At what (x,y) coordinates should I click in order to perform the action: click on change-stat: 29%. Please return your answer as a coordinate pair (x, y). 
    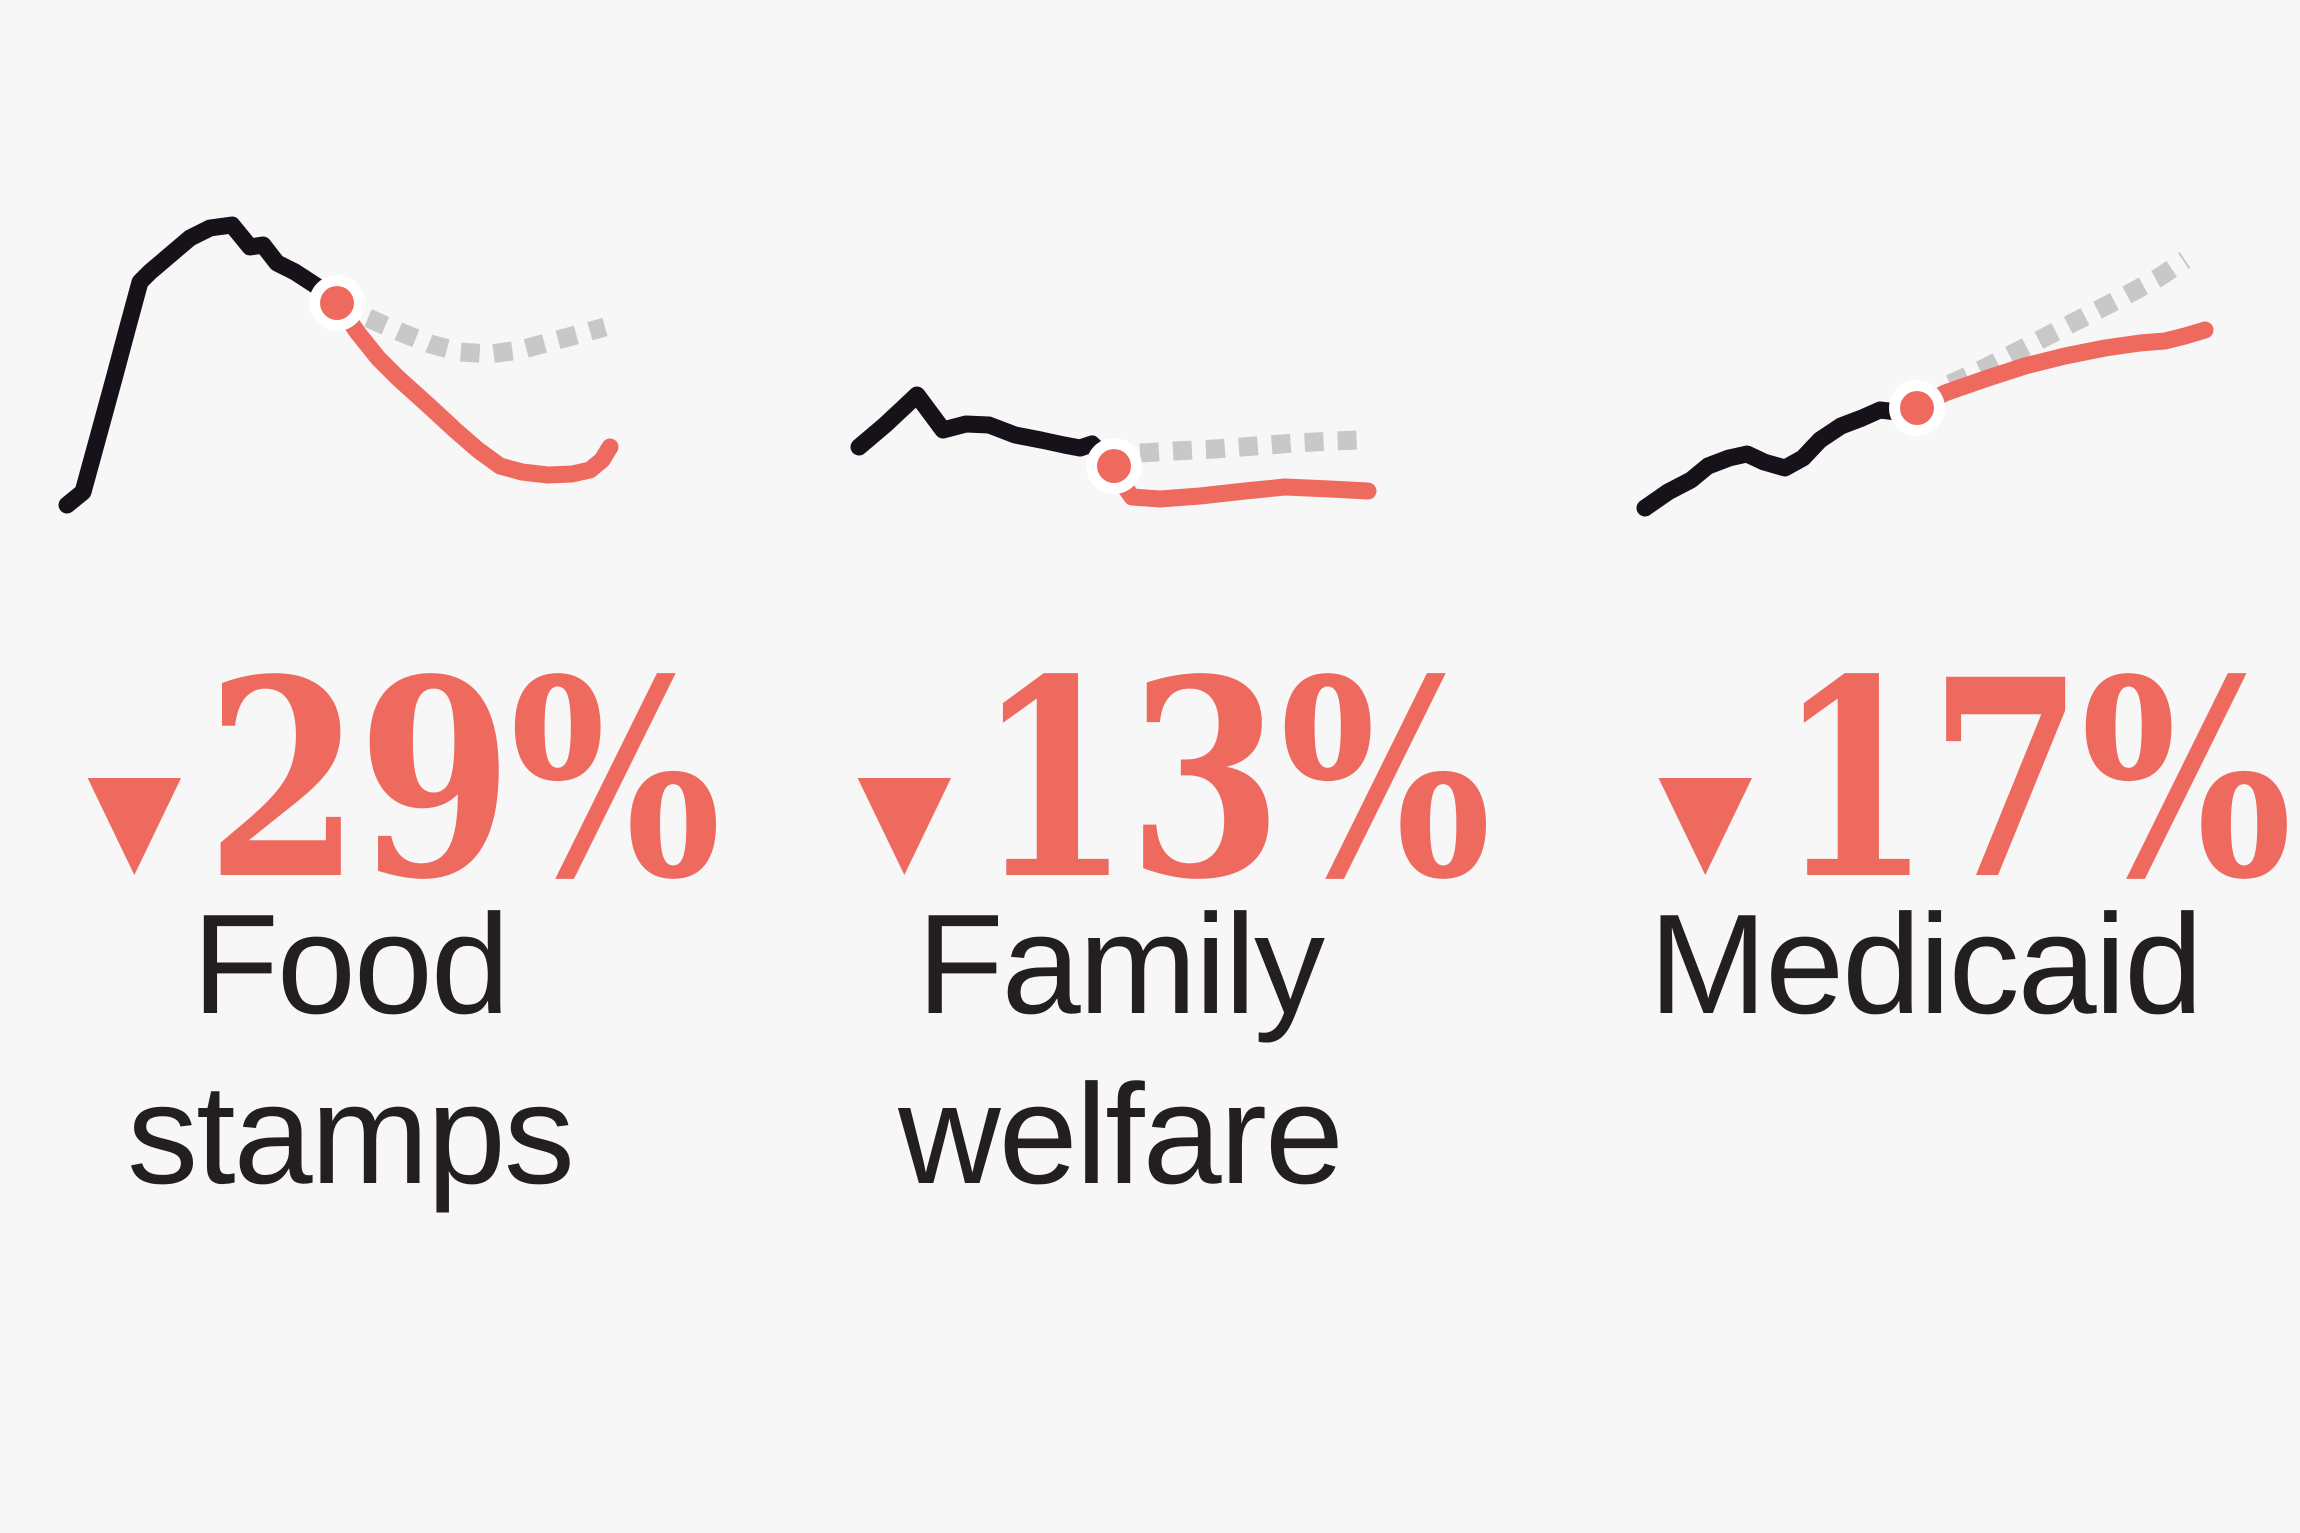
    Looking at the image, I should click on (404, 781).